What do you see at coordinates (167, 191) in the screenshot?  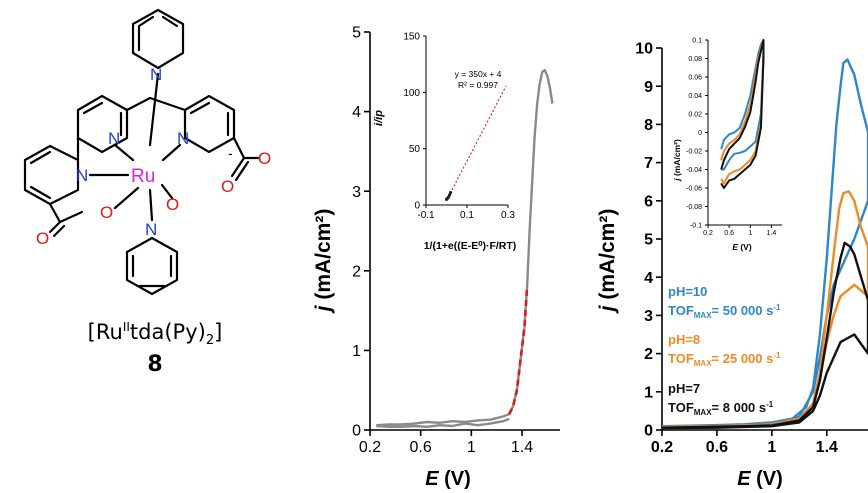 I see `bond-ru-o` at bounding box center [167, 191].